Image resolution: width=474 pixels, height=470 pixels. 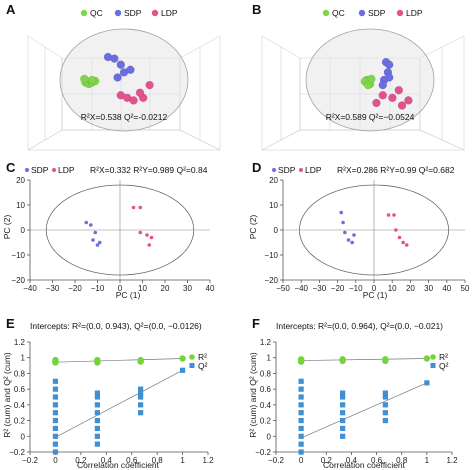 What do you see at coordinates (142, 288) in the screenshot?
I see `x-tick-label: 10` at bounding box center [142, 288].